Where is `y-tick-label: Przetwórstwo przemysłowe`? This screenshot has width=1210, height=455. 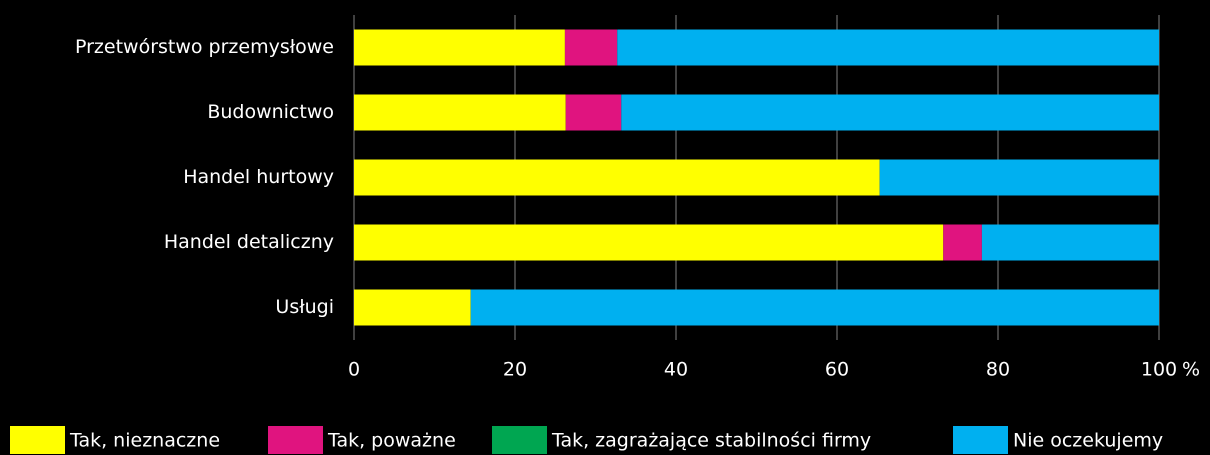 y-tick-label: Przetwórstwo przemysłowe is located at coordinates (204, 47).